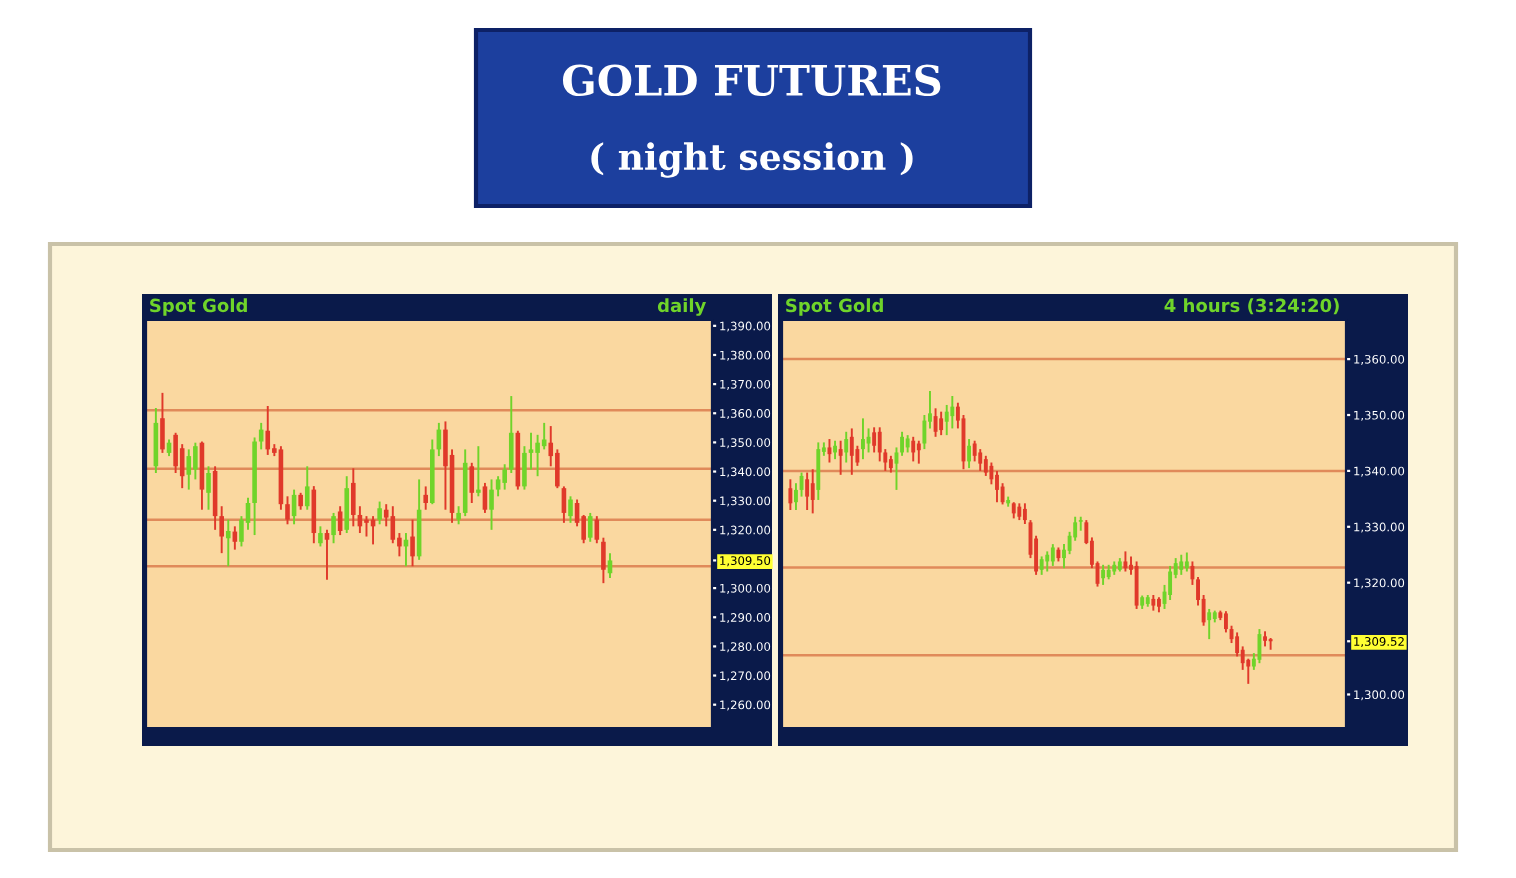  I want to click on text: GOLD FUTURES, so click(751, 80).